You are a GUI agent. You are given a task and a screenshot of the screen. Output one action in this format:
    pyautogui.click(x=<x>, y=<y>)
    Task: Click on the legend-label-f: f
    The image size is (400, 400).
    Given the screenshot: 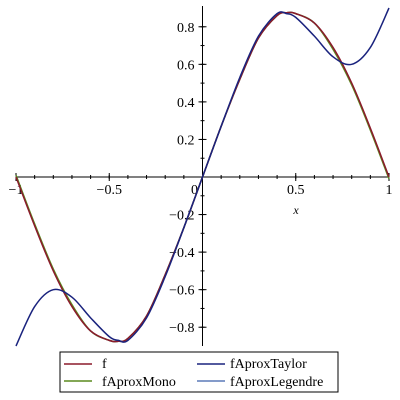 What is the action you would take?
    pyautogui.click(x=104, y=364)
    